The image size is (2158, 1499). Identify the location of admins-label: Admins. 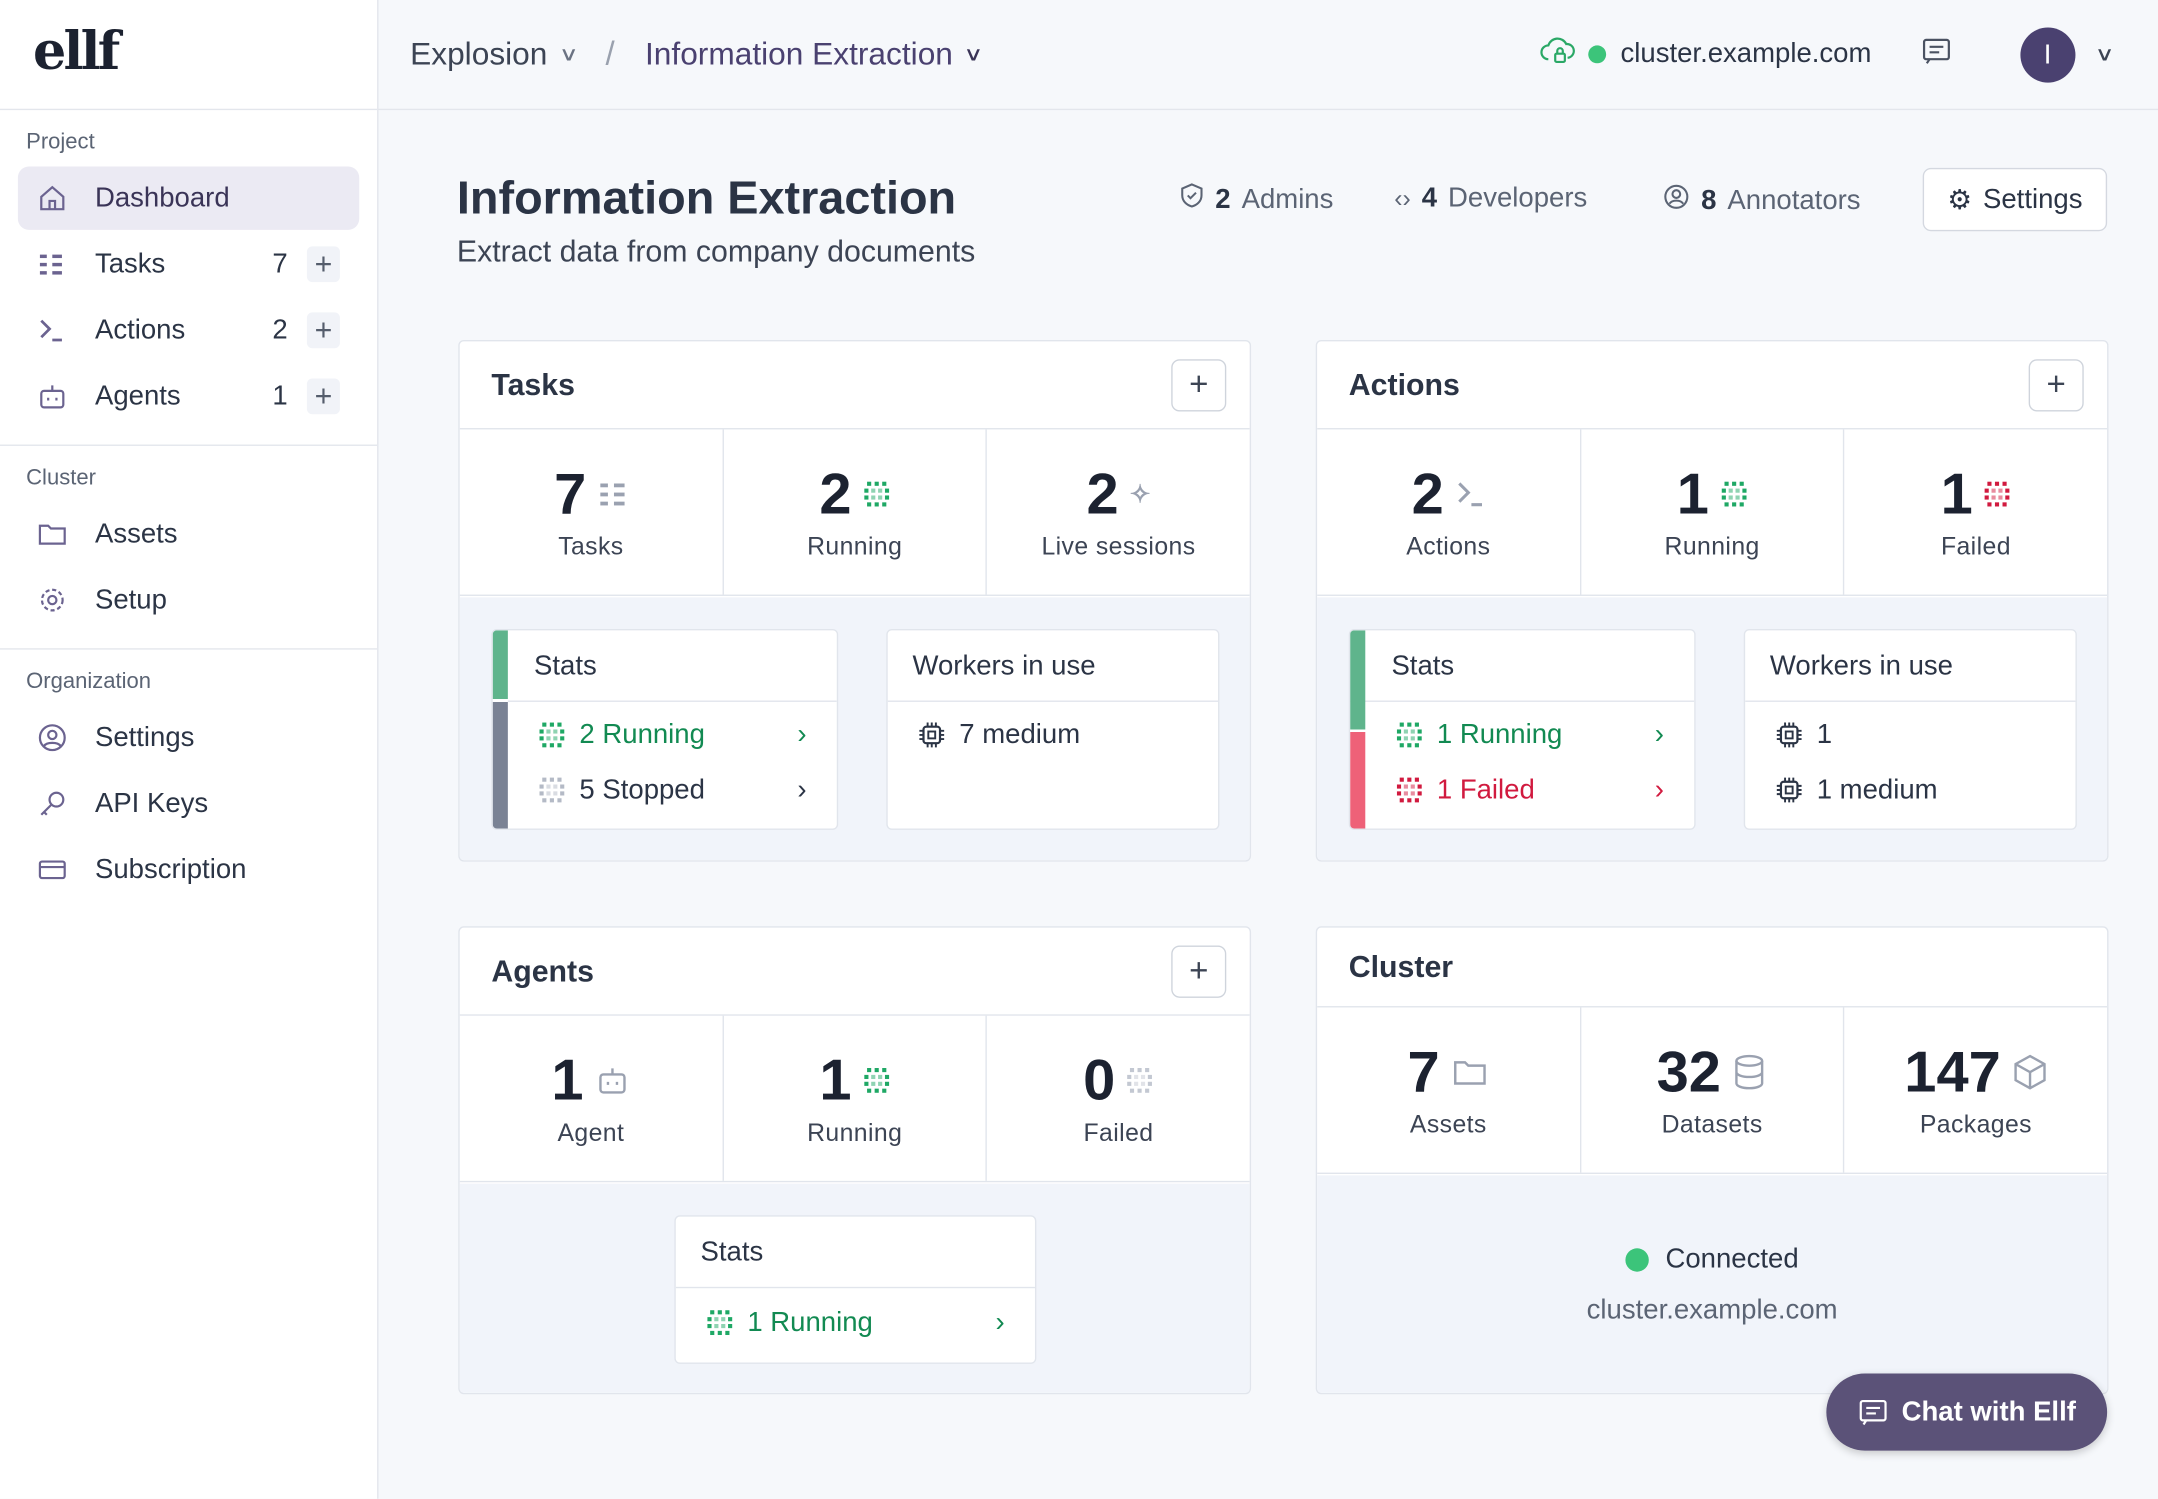
(1287, 199).